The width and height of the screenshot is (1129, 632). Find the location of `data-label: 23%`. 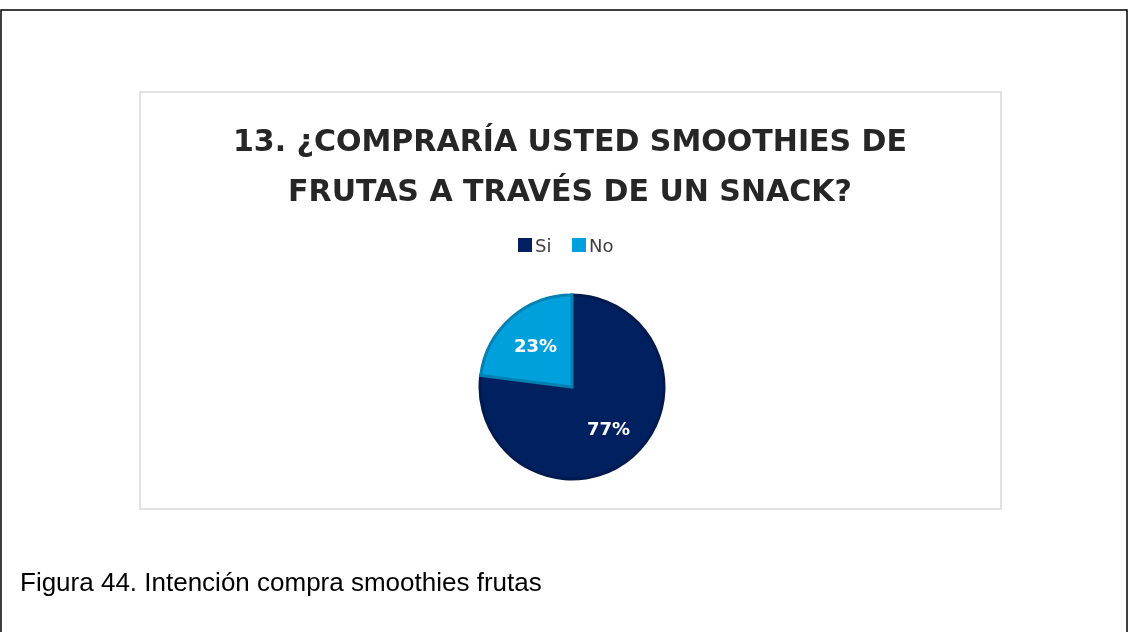

data-label: 23% is located at coordinates (535, 346).